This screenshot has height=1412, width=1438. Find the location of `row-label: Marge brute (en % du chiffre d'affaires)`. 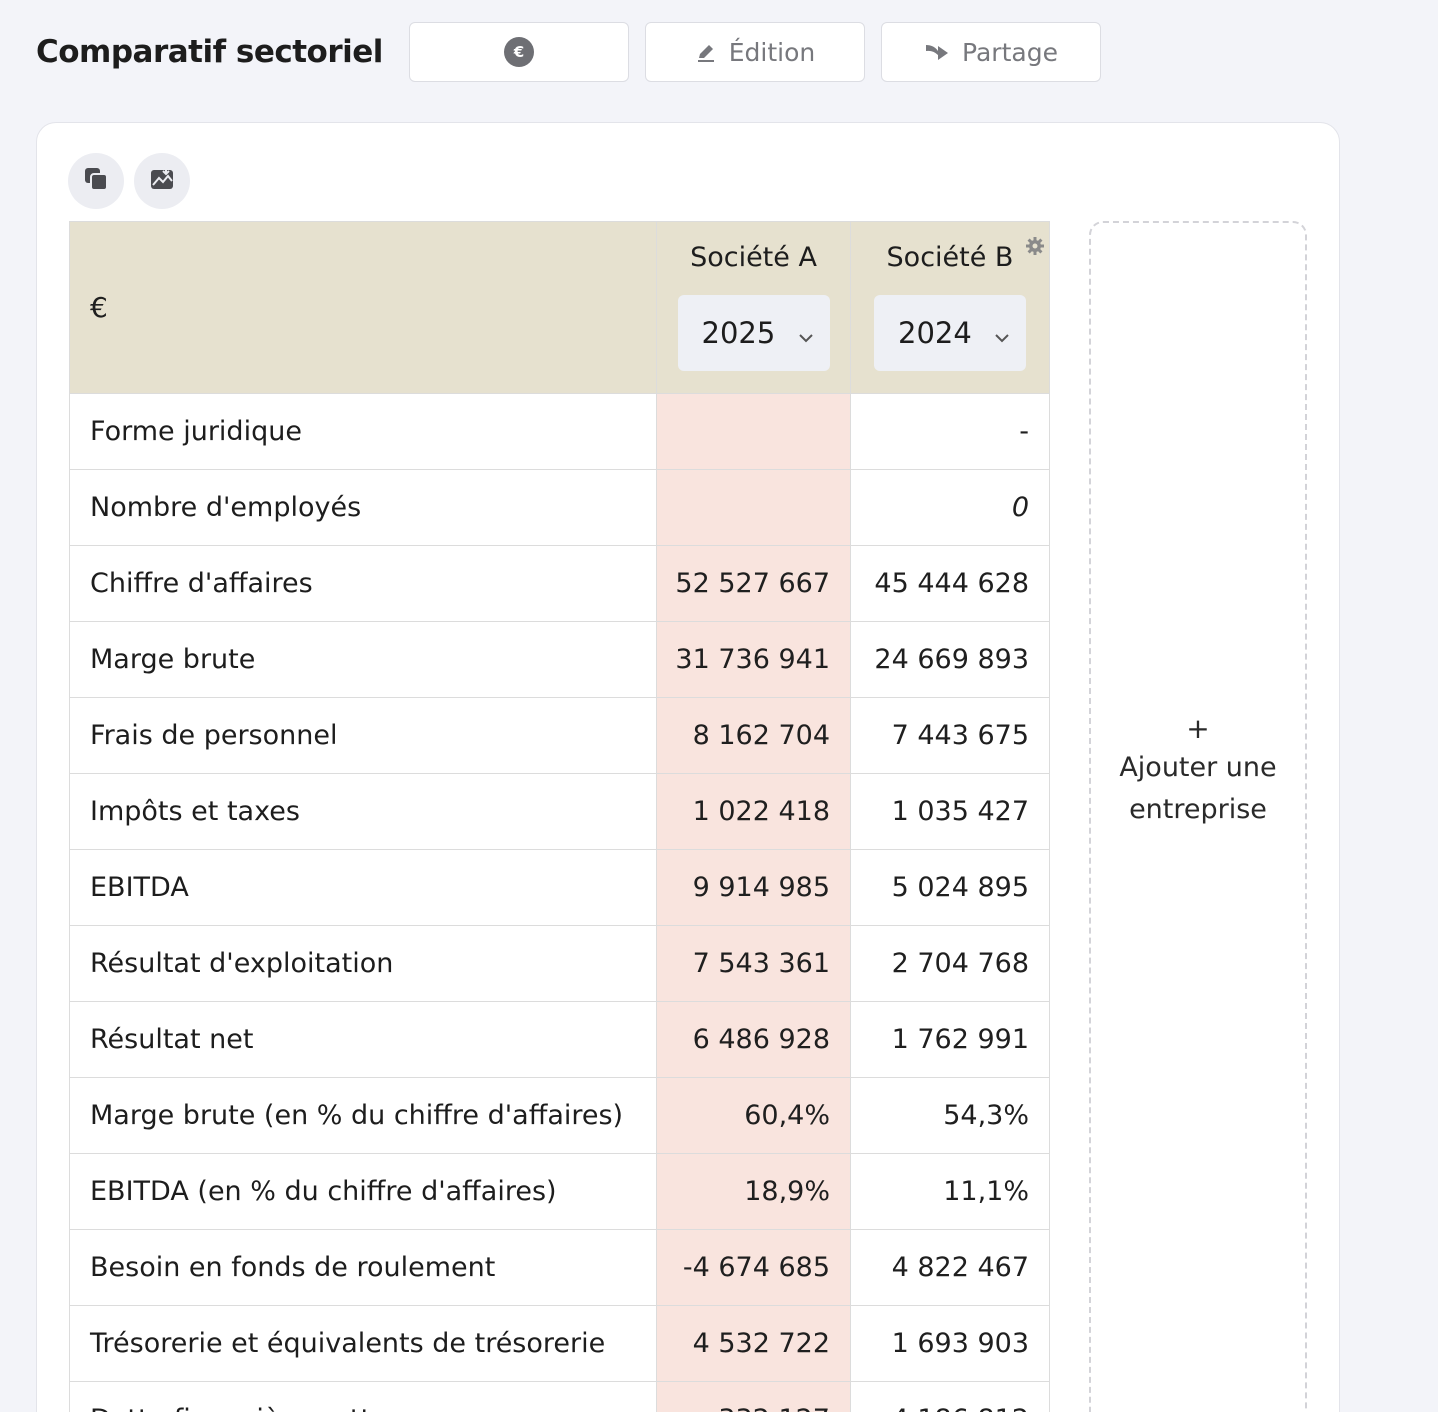

row-label: Marge brute (en % du chiffre d'affaires) is located at coordinates (363, 1115).